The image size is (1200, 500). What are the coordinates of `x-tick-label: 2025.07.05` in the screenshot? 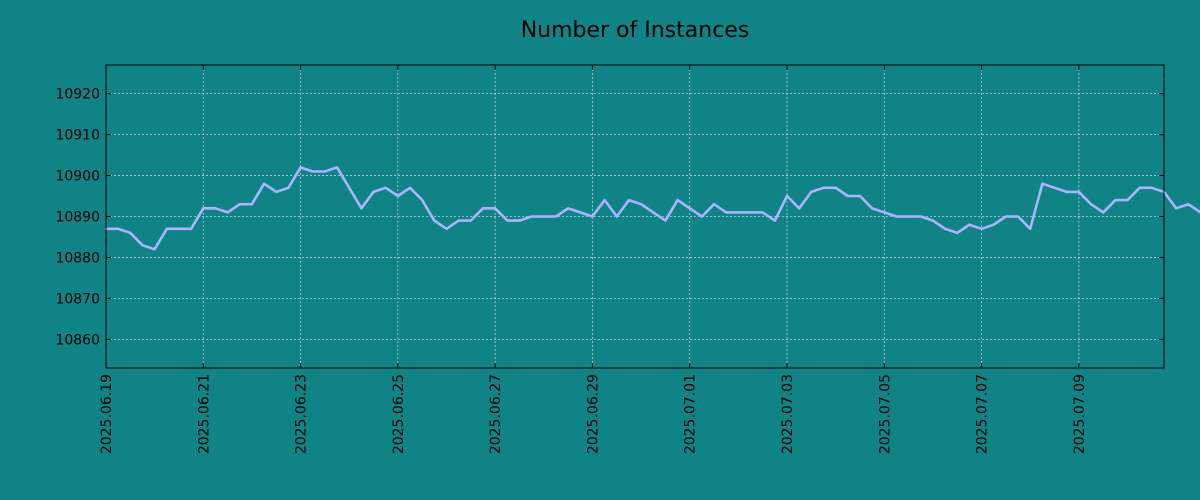 It's located at (885, 414).